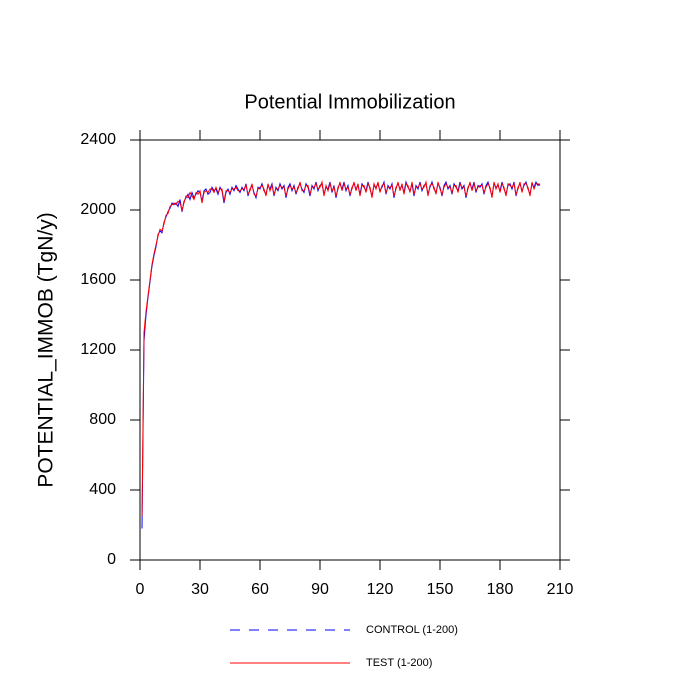 This screenshot has height=700, width=700. What do you see at coordinates (98, 209) in the screenshot?
I see `y-tick-label: 2000` at bounding box center [98, 209].